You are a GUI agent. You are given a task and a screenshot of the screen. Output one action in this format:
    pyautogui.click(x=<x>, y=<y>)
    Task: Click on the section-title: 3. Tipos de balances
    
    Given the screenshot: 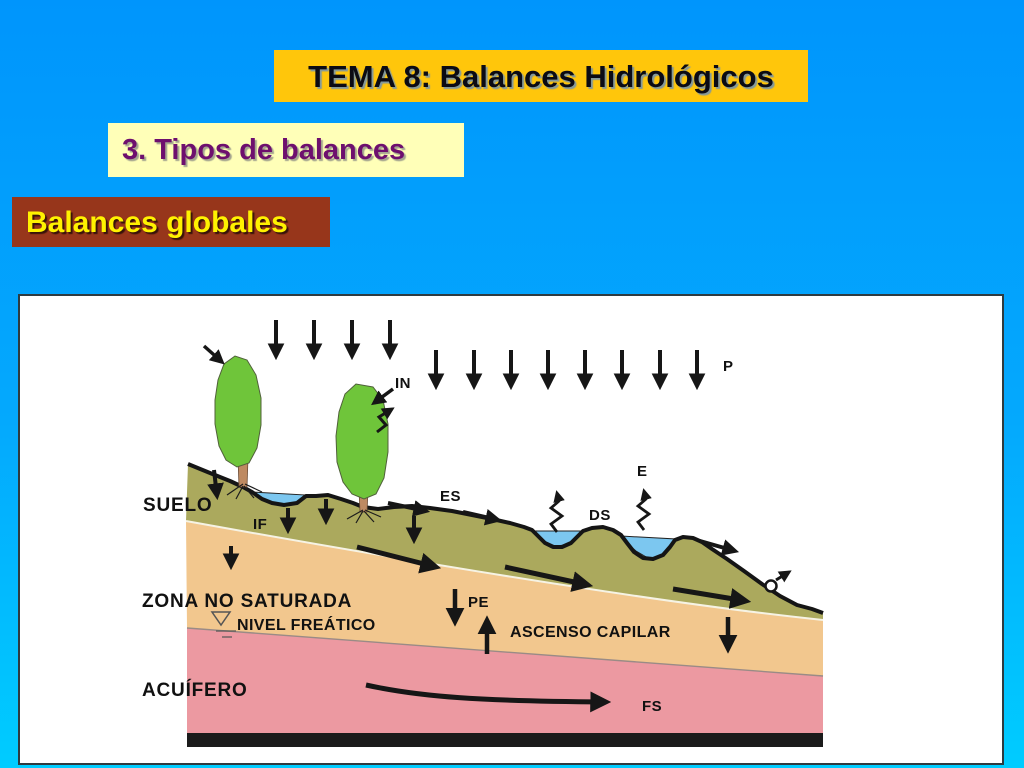 What is the action you would take?
    pyautogui.click(x=286, y=150)
    